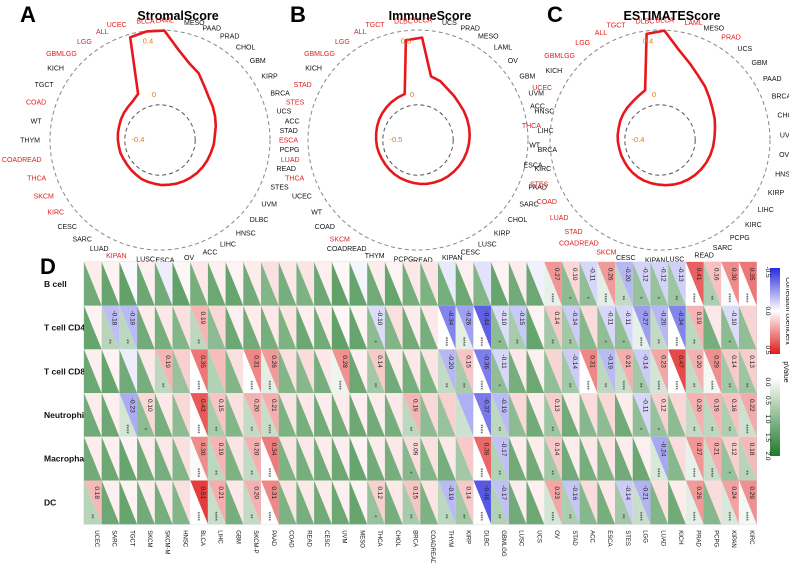 The width and height of the screenshot is (789, 563). Describe the element at coordinates (547, 202) in the screenshot. I see `radar-category-label: COAD` at that location.